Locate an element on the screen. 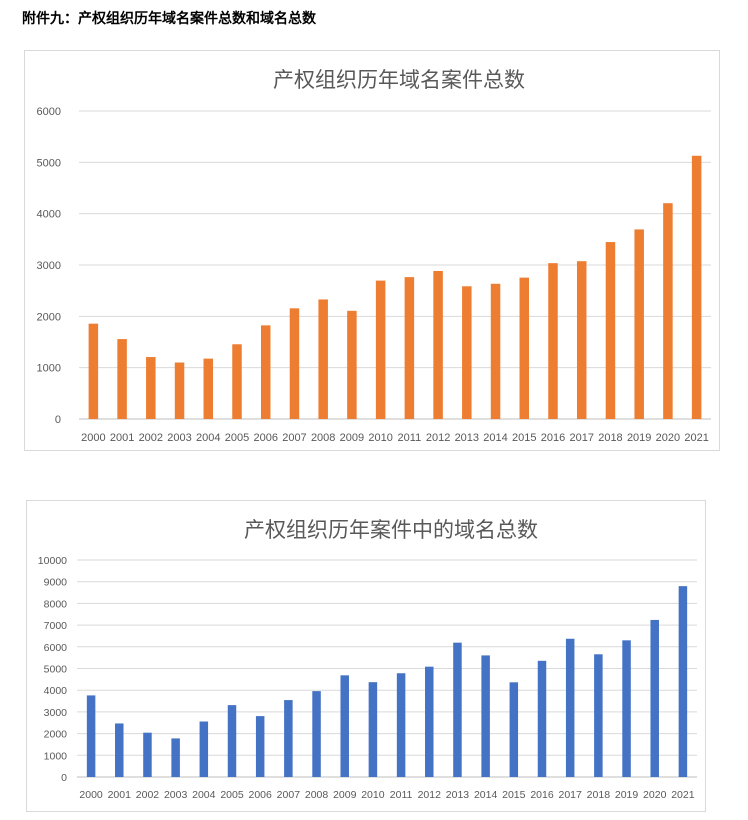 The image size is (748, 820). domain-chart-x-tick-label: 2003 is located at coordinates (176, 795).